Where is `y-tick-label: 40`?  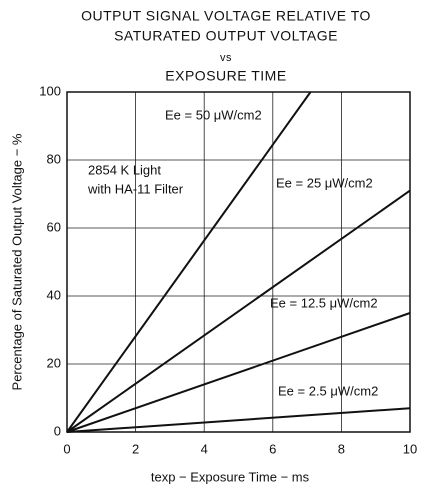
y-tick-label: 40 is located at coordinates (54, 294).